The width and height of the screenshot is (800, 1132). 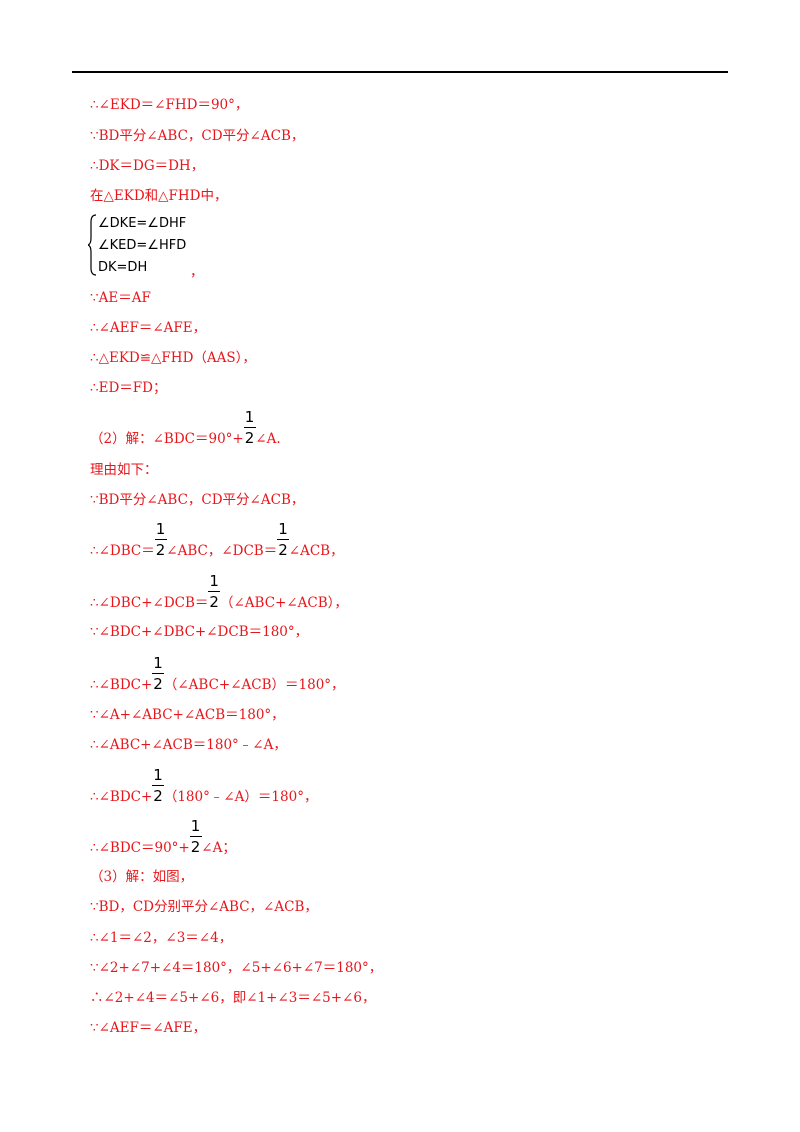 I want to click on text-line: （2）解：∠BDC＝90°+ 1 2∠A., so click(x=185, y=428).